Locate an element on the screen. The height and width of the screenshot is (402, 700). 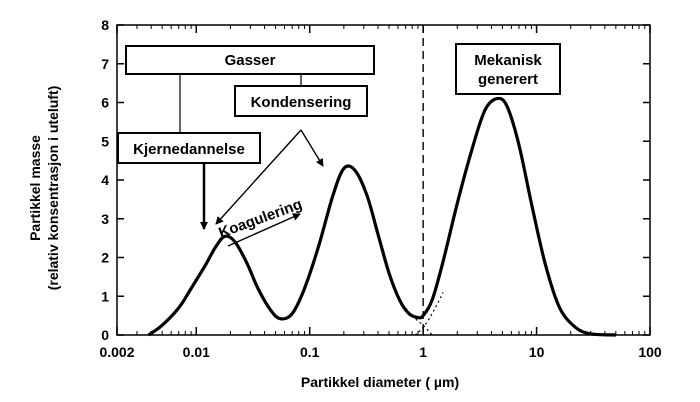
x-tick-label: 0.1 is located at coordinates (310, 352).